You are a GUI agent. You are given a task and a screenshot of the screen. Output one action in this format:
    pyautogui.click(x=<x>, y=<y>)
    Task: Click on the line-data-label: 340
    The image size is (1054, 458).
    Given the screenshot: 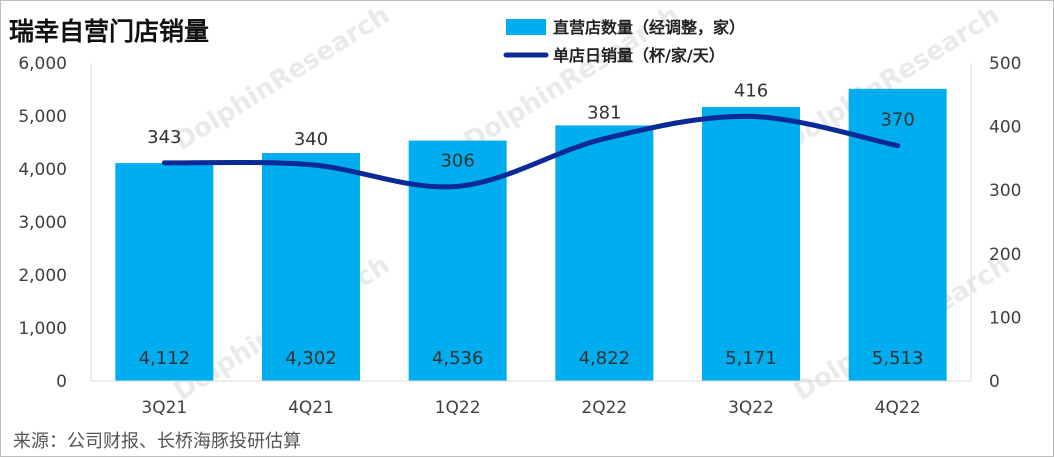 What is the action you would take?
    pyautogui.click(x=311, y=139)
    